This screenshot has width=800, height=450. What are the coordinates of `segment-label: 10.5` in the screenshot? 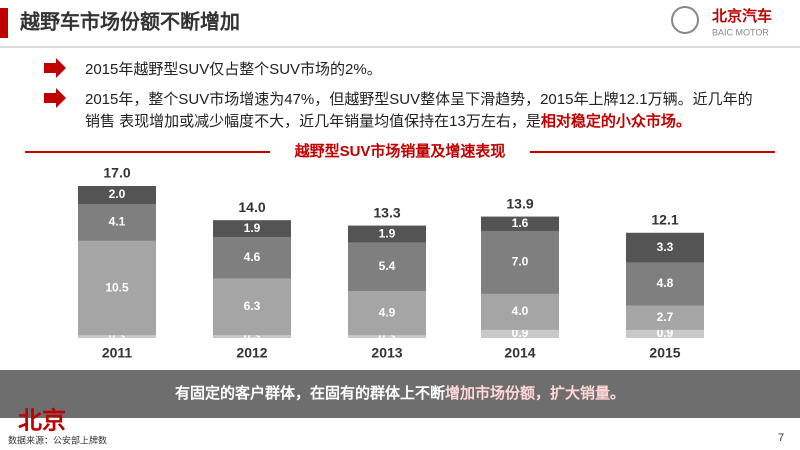 It's located at (117, 287).